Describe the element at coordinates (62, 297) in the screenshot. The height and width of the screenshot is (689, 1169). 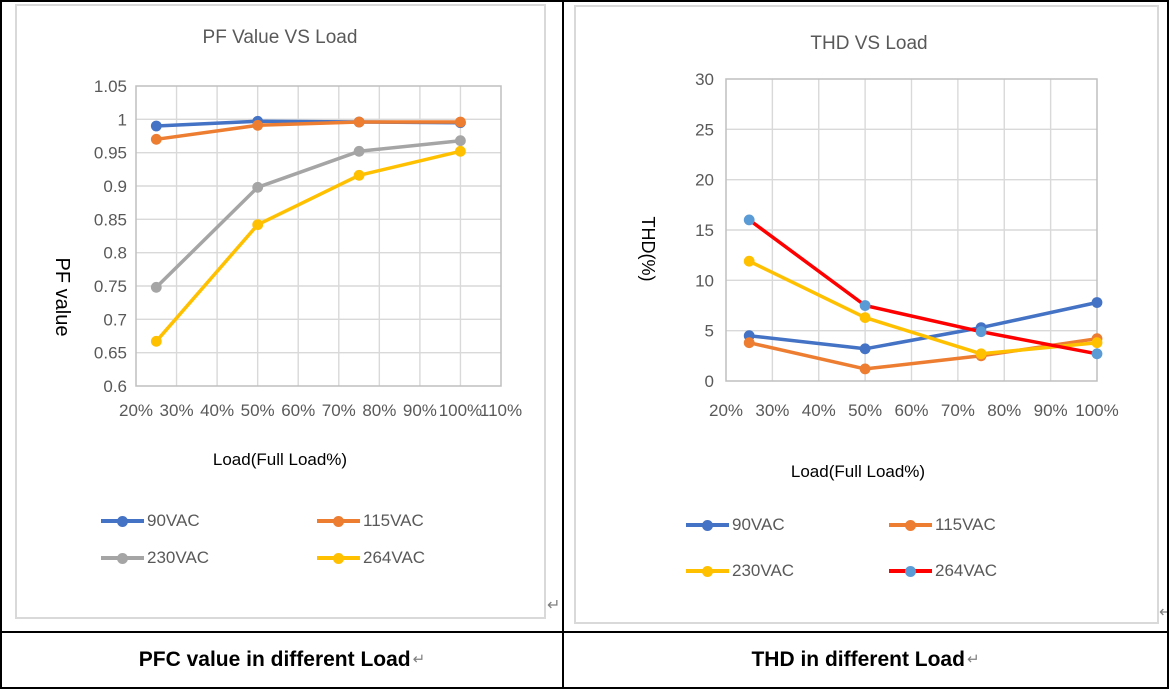
I see `y-axis-title: PF value` at that location.